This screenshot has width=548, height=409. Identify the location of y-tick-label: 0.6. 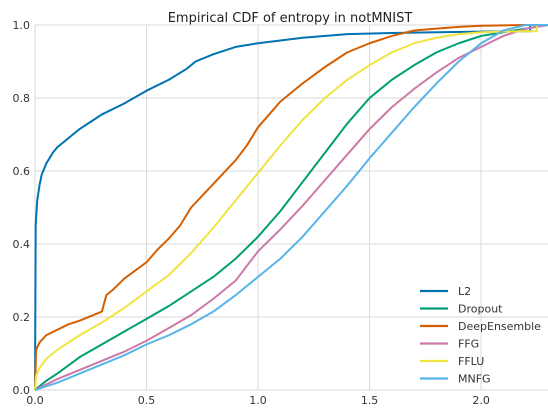
(22, 171).